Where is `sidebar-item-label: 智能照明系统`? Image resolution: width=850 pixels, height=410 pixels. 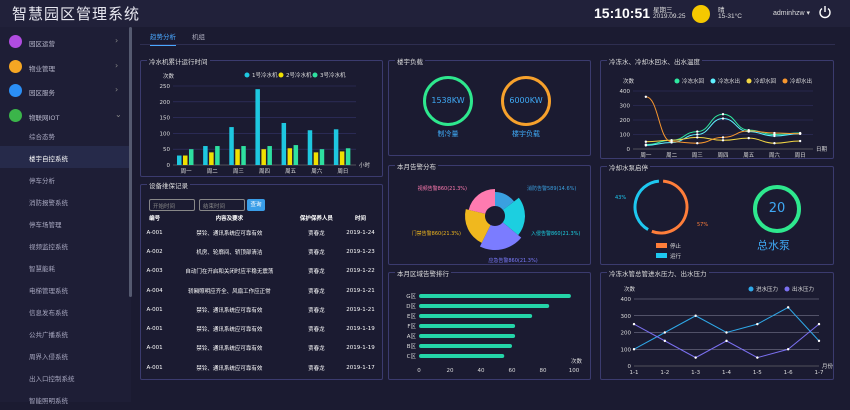 sidebar-item-label: 智能照明系统 is located at coordinates (48, 401).